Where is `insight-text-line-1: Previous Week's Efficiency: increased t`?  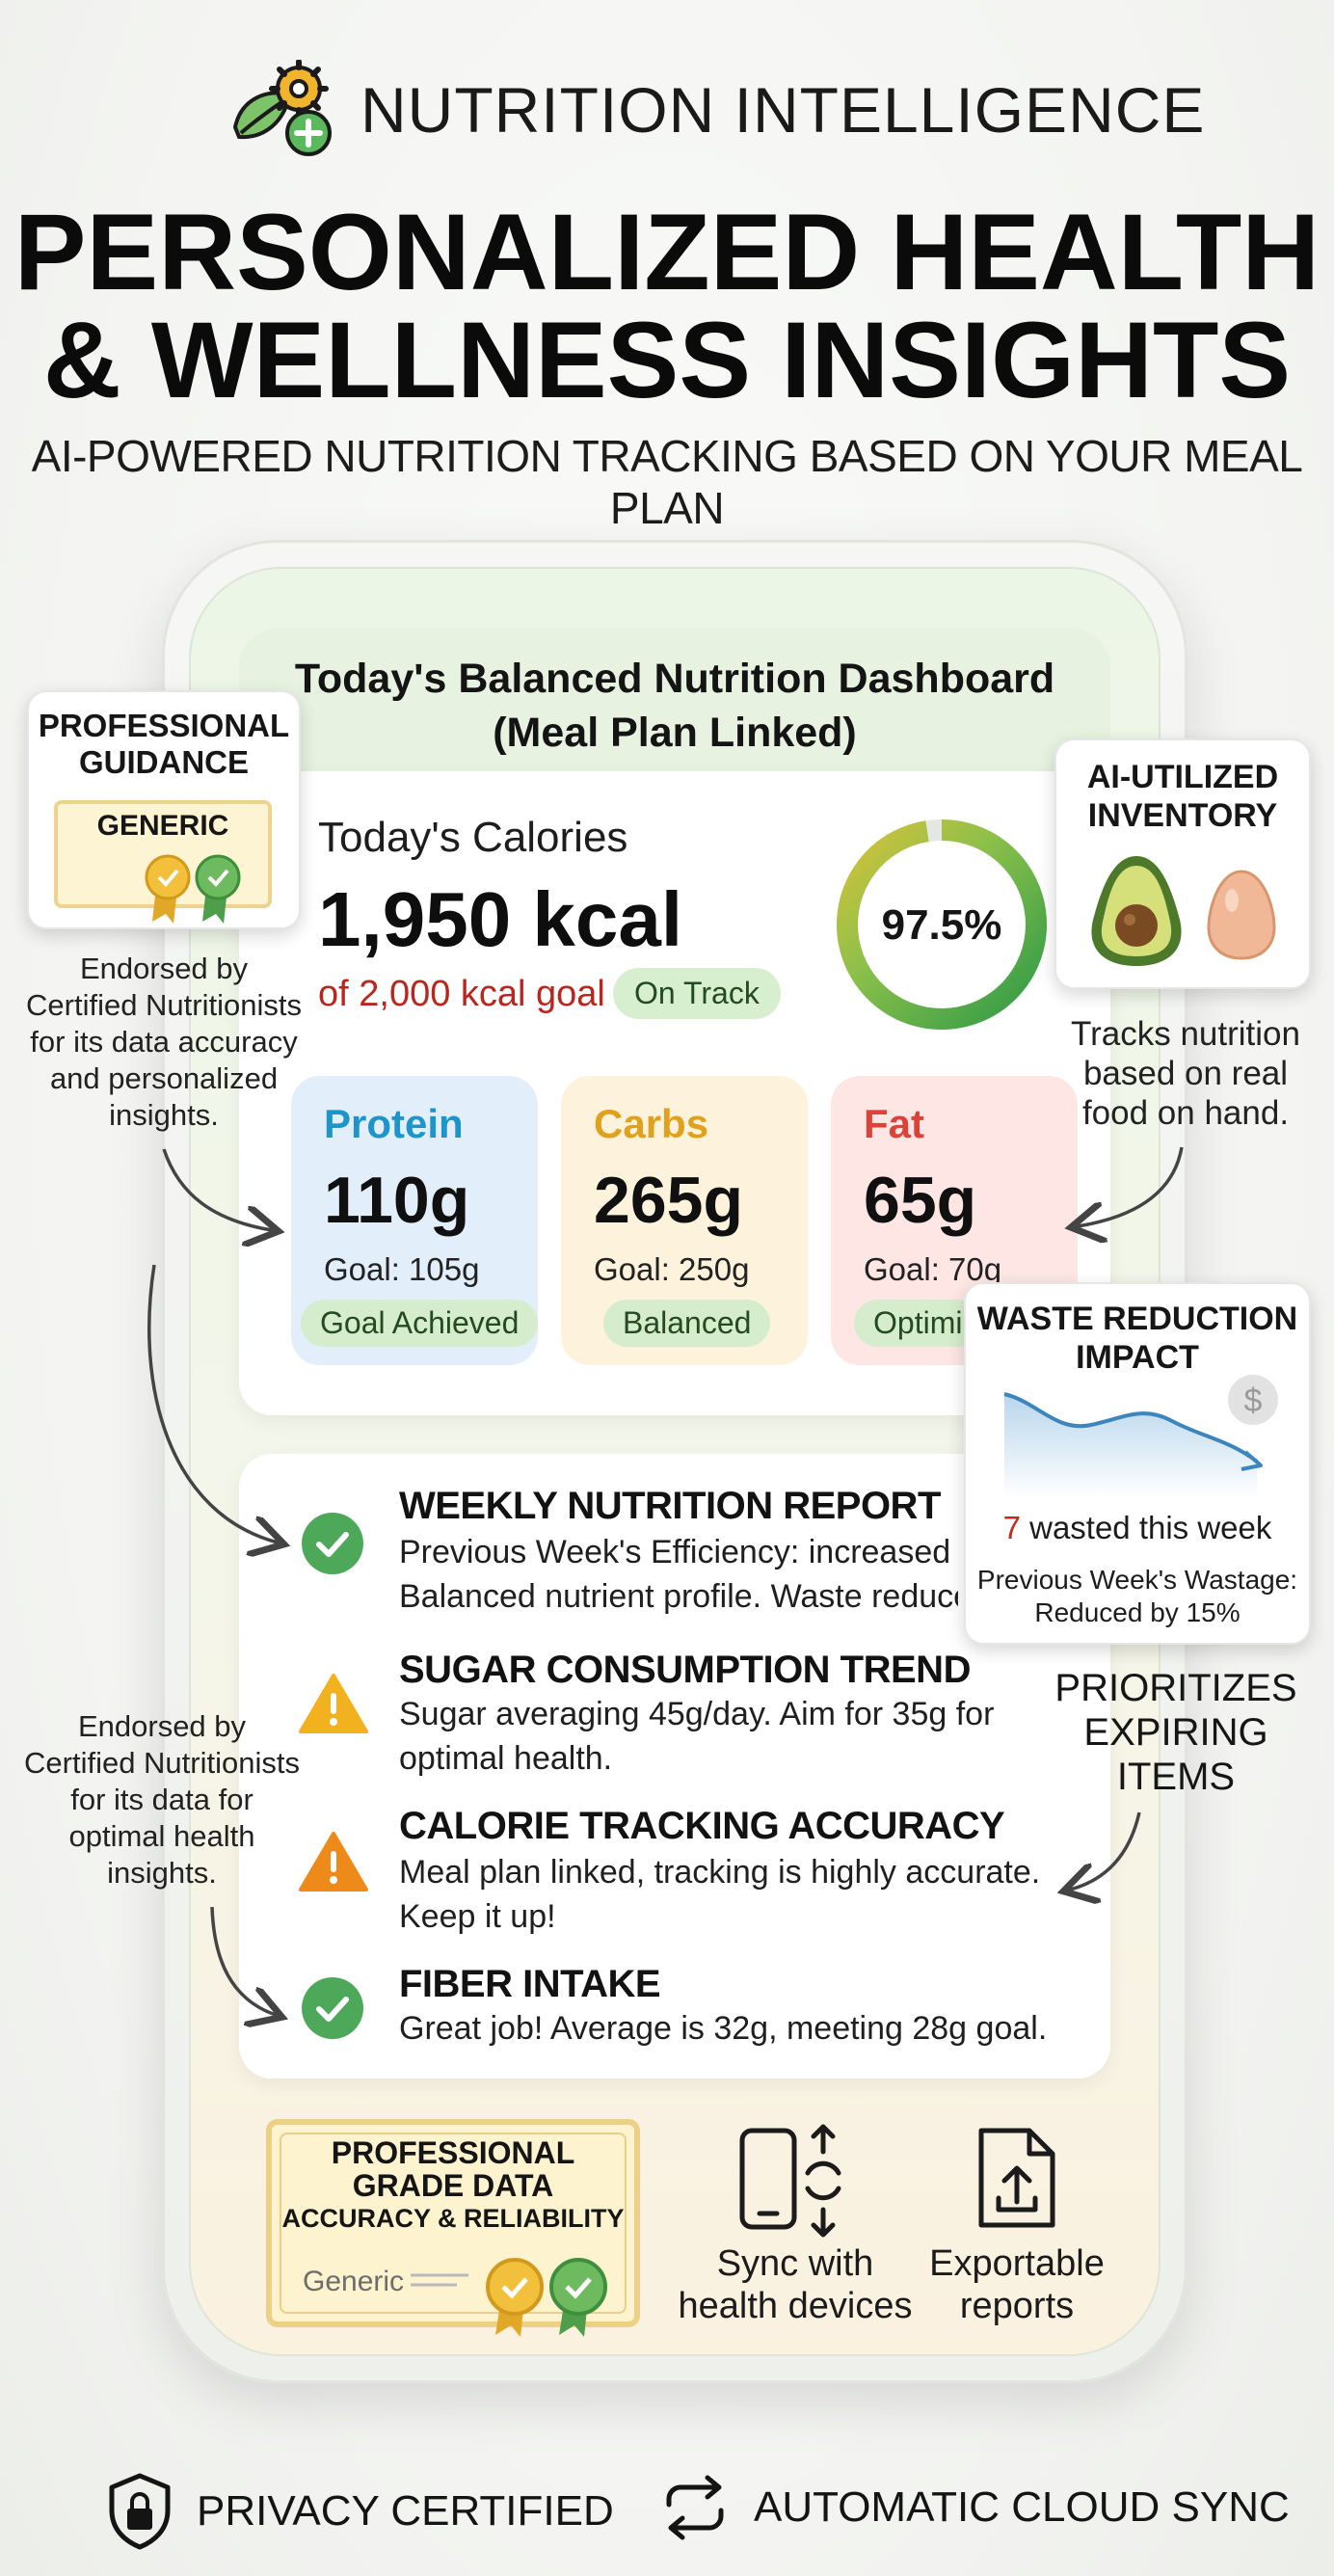
insight-text-line-1: Previous Week's Efficiency: increased t is located at coordinates (678, 1552).